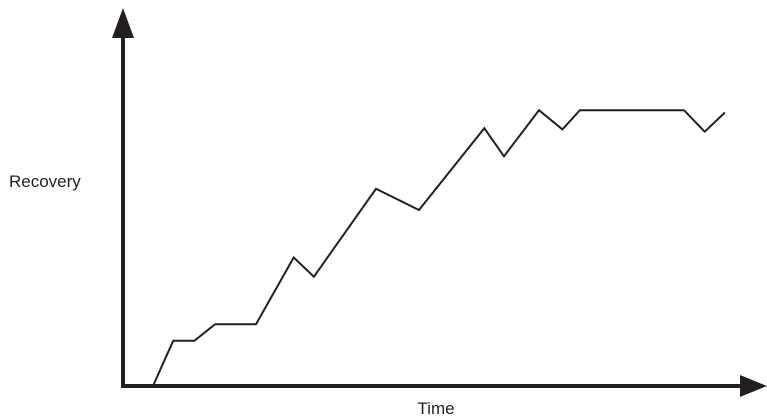 The width and height of the screenshot is (767, 419). Describe the element at coordinates (45, 181) in the screenshot. I see `y-axis-label: Recovery` at that location.